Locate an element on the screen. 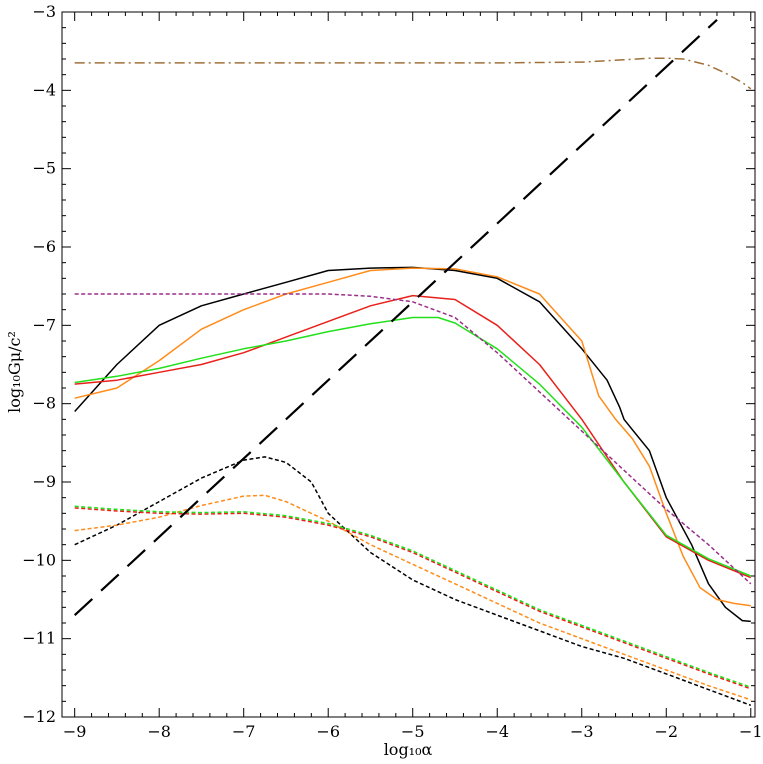 This screenshot has height=764, width=763. x-tick-label: −5 is located at coordinates (413, 731).